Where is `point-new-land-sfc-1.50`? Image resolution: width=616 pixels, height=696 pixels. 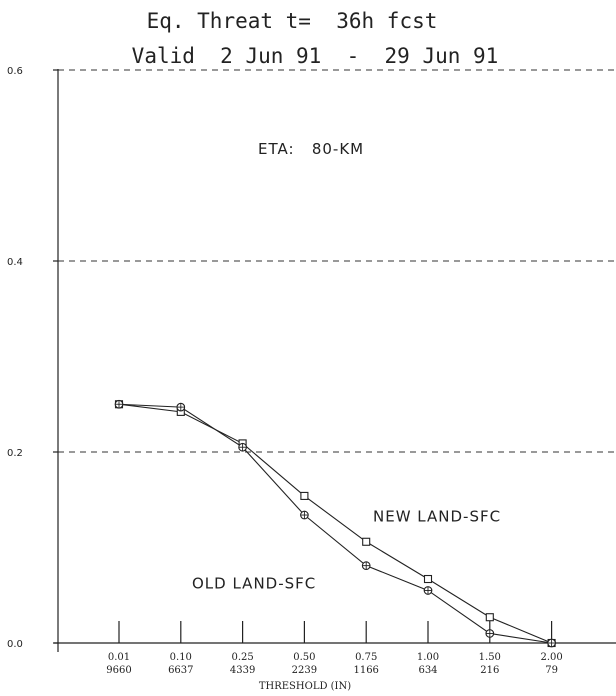 point-new-land-sfc-1.50 is located at coordinates (489, 617).